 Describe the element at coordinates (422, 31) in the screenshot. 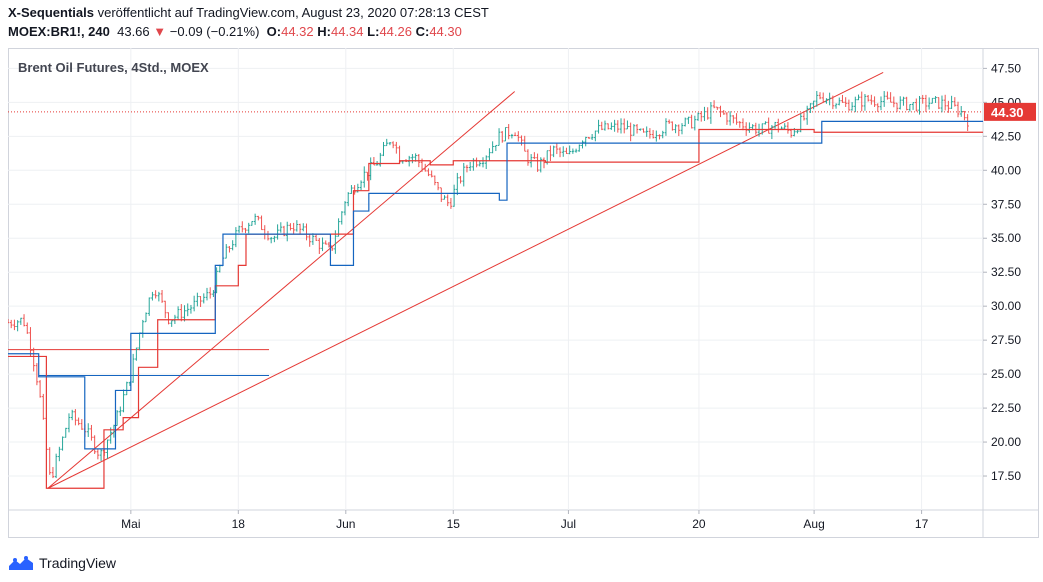

I see `close-label: C:` at that location.